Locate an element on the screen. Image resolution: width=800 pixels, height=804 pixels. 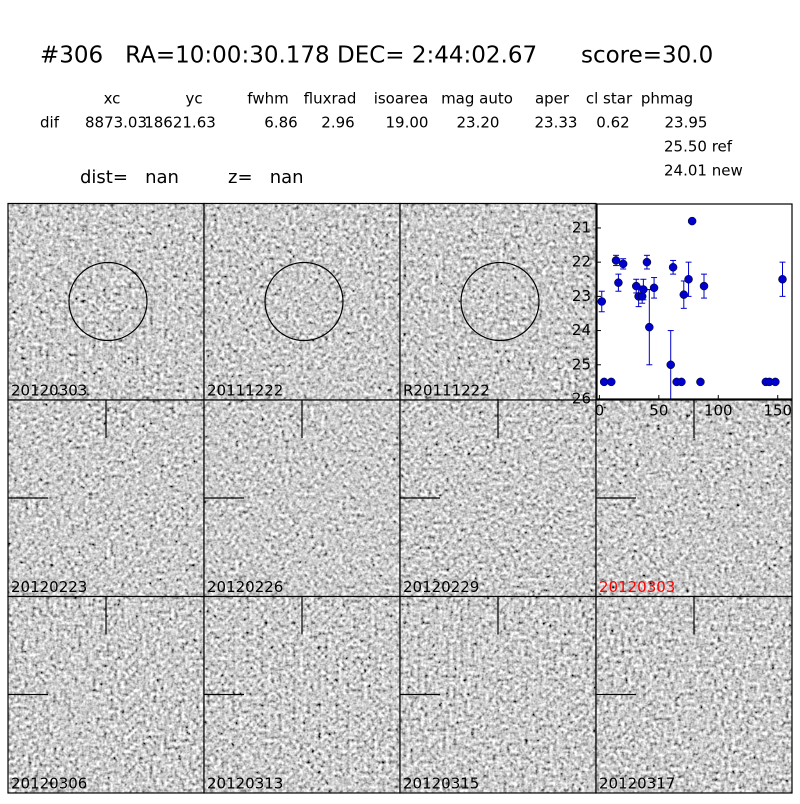
column-header: isoarea is located at coordinates (401, 99).